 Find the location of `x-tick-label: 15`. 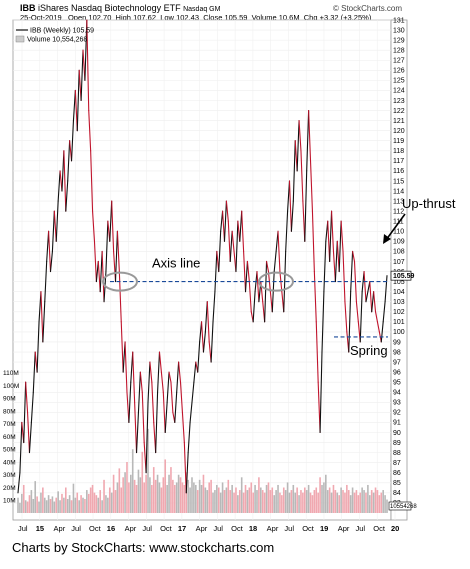

x-tick-label: 15 is located at coordinates (40, 528).